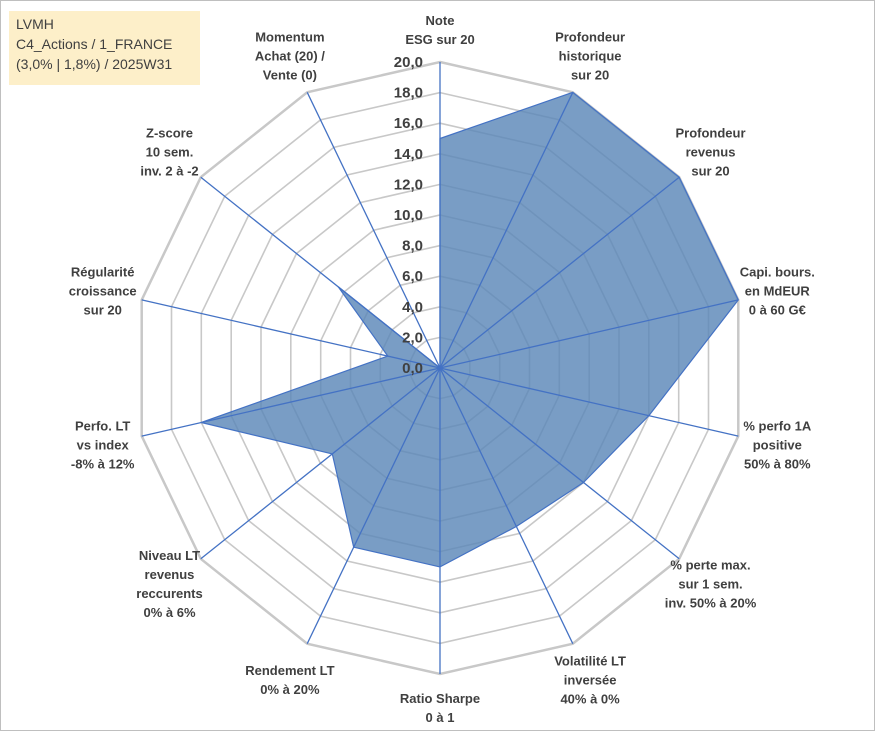 The width and height of the screenshot is (875, 731). What do you see at coordinates (169, 555) in the screenshot?
I see `axis-label-line: Niveau LT` at bounding box center [169, 555].